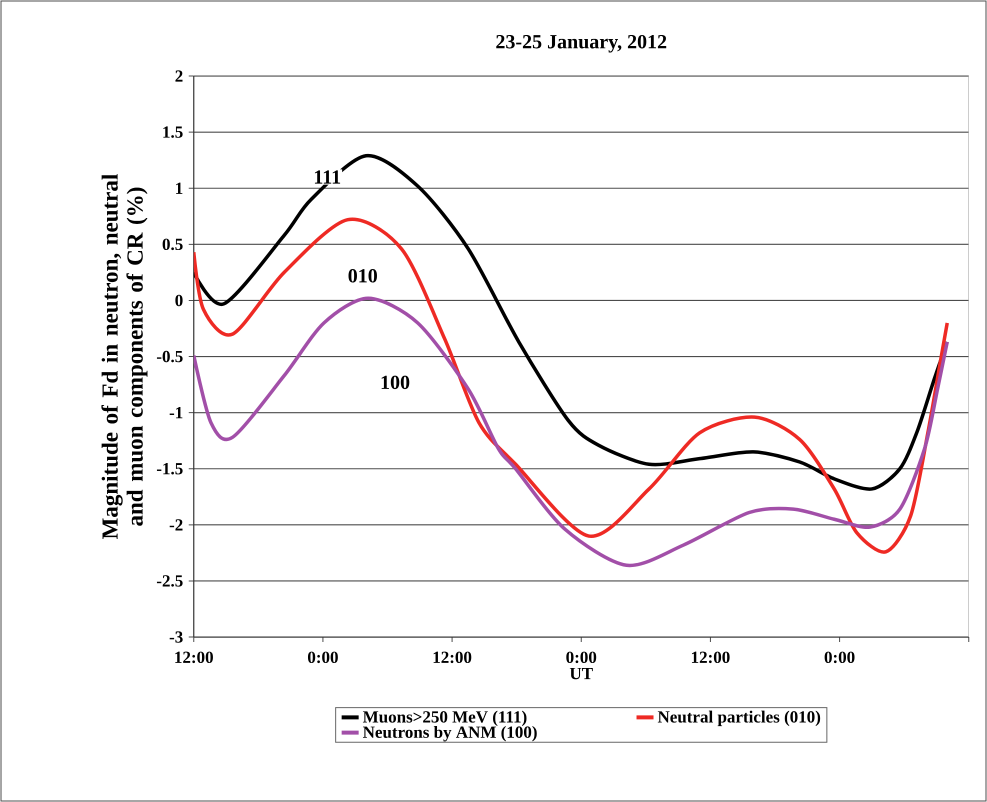  Describe the element at coordinates (179, 300) in the screenshot. I see `y-tick-label: 0` at that location.